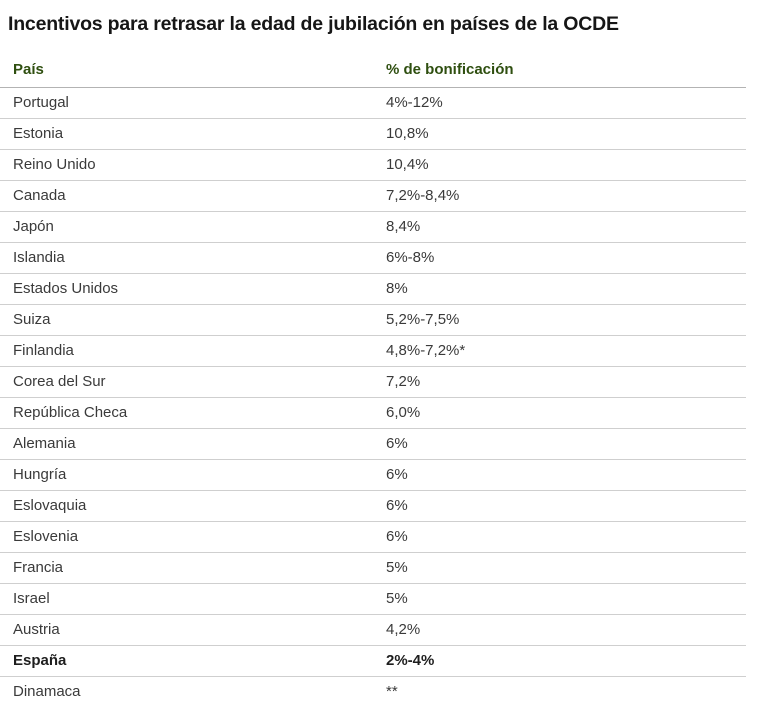  What do you see at coordinates (186, 444) in the screenshot?
I see `country-cell: Alemania` at bounding box center [186, 444].